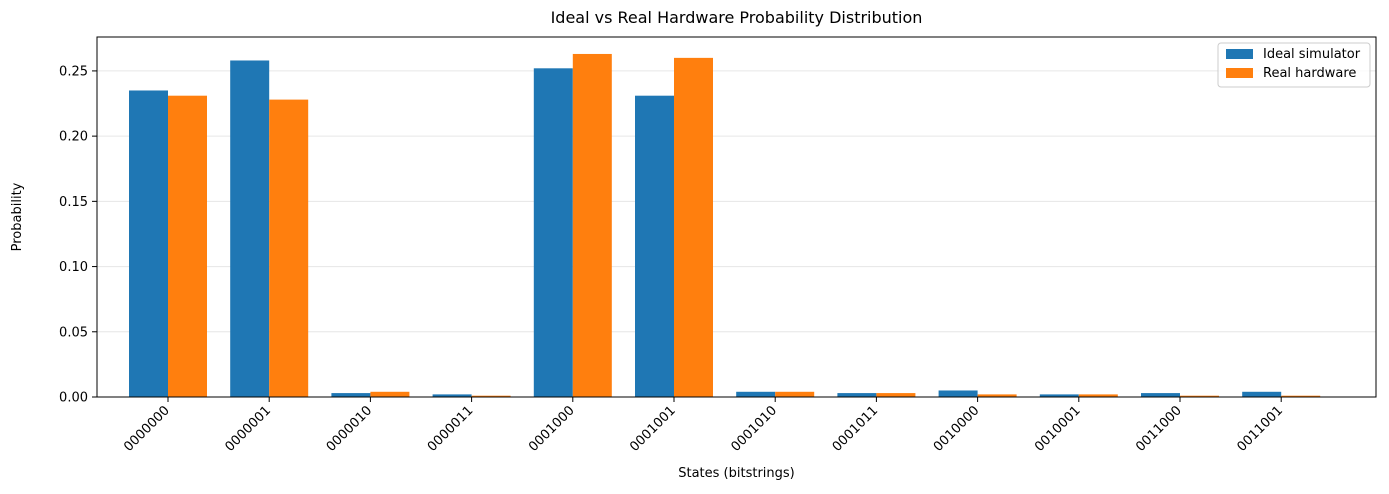 The height and width of the screenshot is (494, 1389). What do you see at coordinates (1239, 73) in the screenshot?
I see `legend-swatch-real-hardware` at bounding box center [1239, 73].